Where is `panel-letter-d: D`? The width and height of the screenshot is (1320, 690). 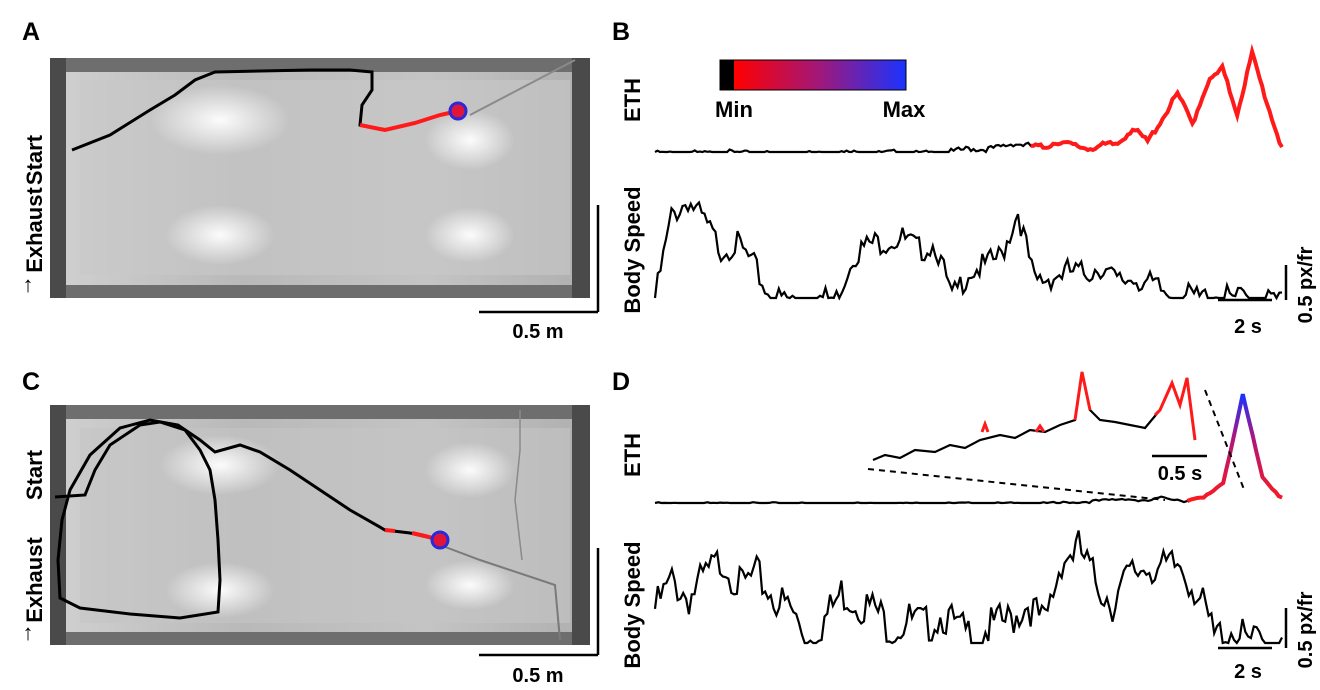
panel-letter-d: D is located at coordinates (621, 382).